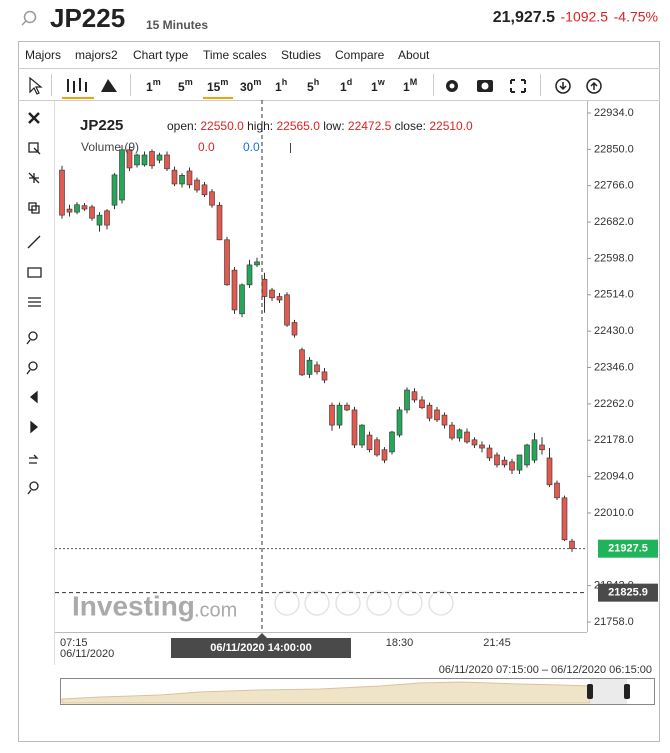  What do you see at coordinates (614, 513) in the screenshot?
I see `y-tick-label: 22010.0` at bounding box center [614, 513].